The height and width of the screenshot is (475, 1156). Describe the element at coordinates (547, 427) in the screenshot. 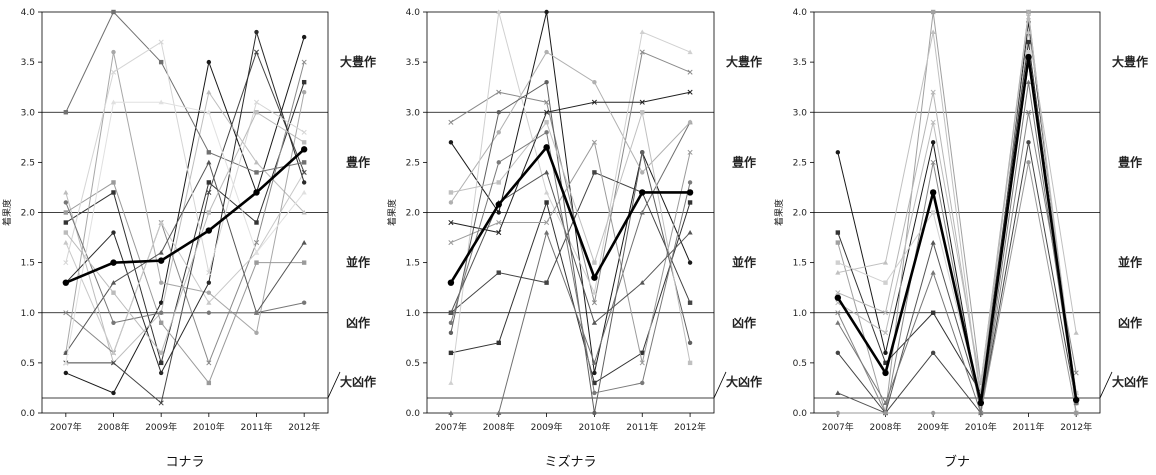

I see `x-tick-label: 2009年` at that location.